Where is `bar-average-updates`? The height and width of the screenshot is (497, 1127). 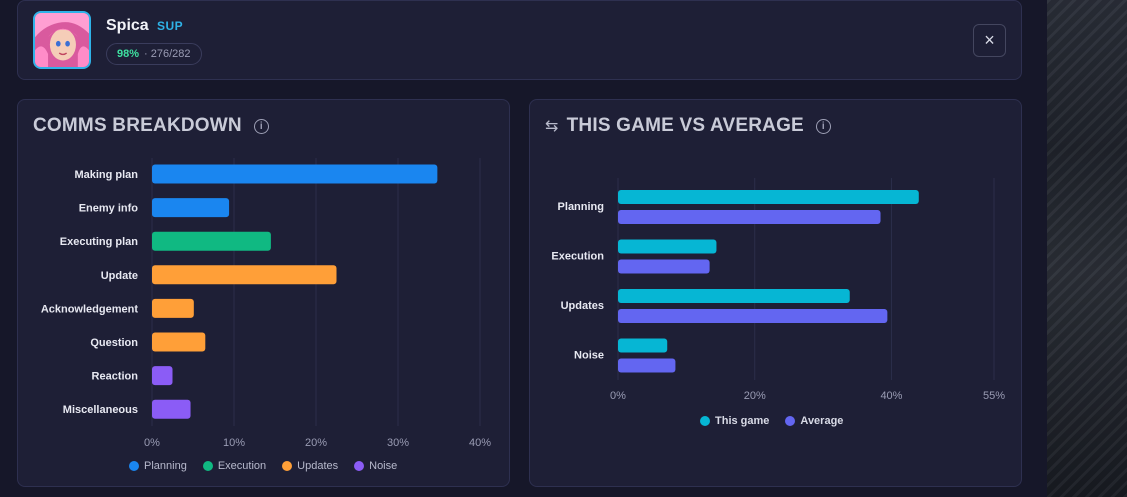
bar-average-updates is located at coordinates (753, 316).